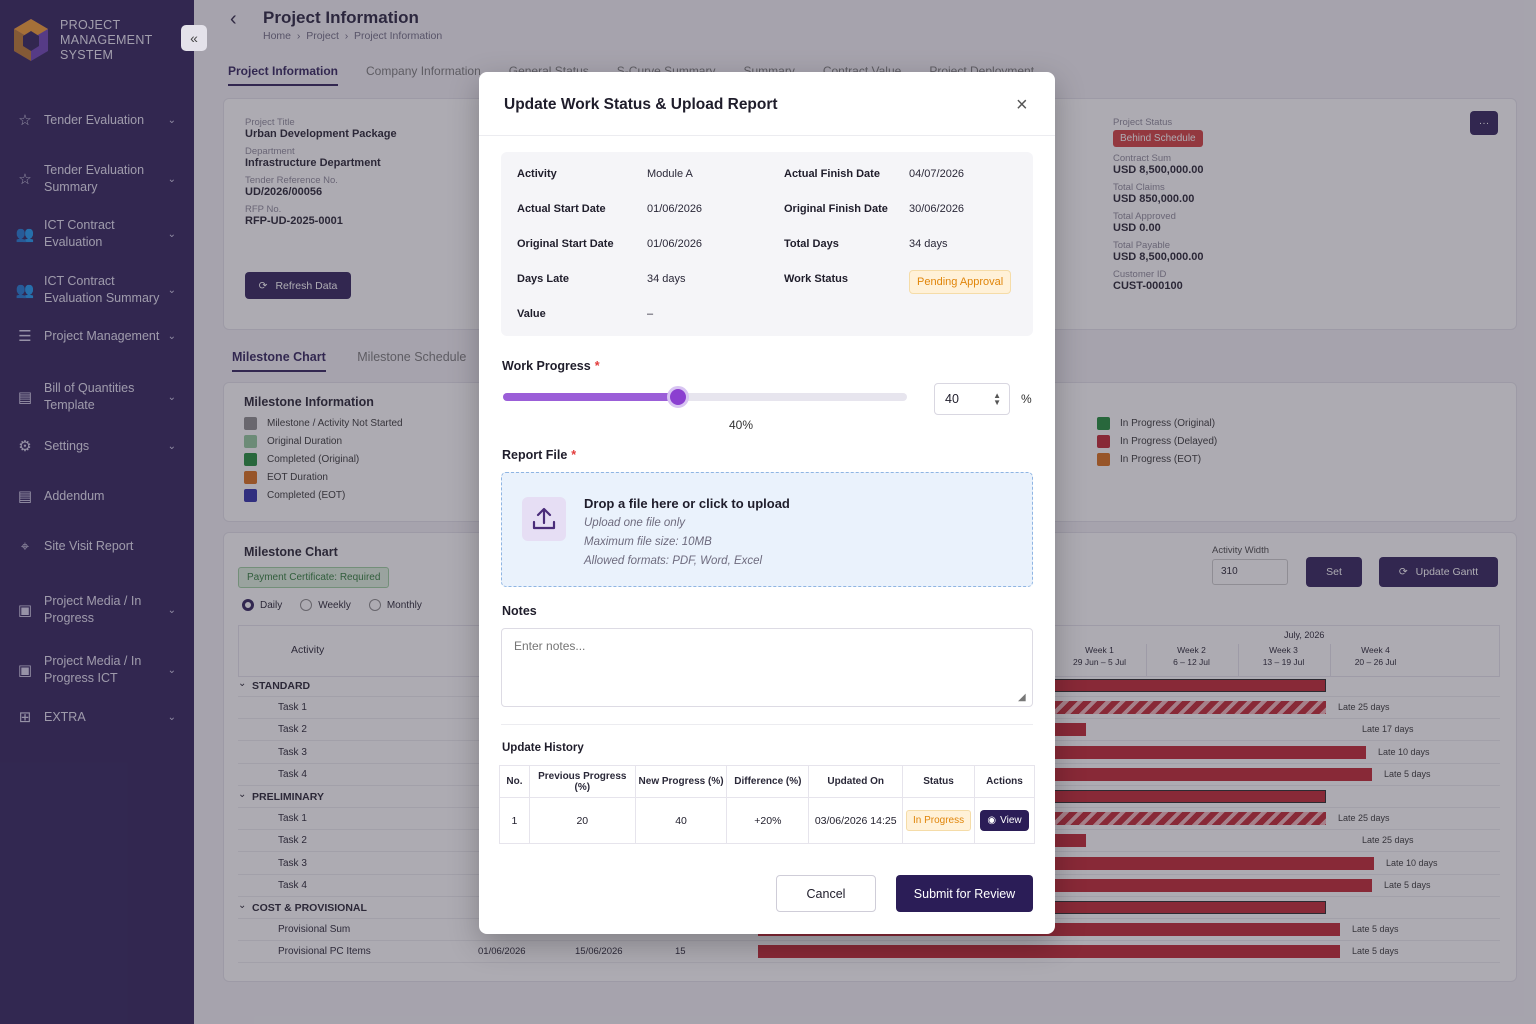  I want to click on sidebar-item: ▤ Bill of Quantities Template ⌄, so click(97, 397).